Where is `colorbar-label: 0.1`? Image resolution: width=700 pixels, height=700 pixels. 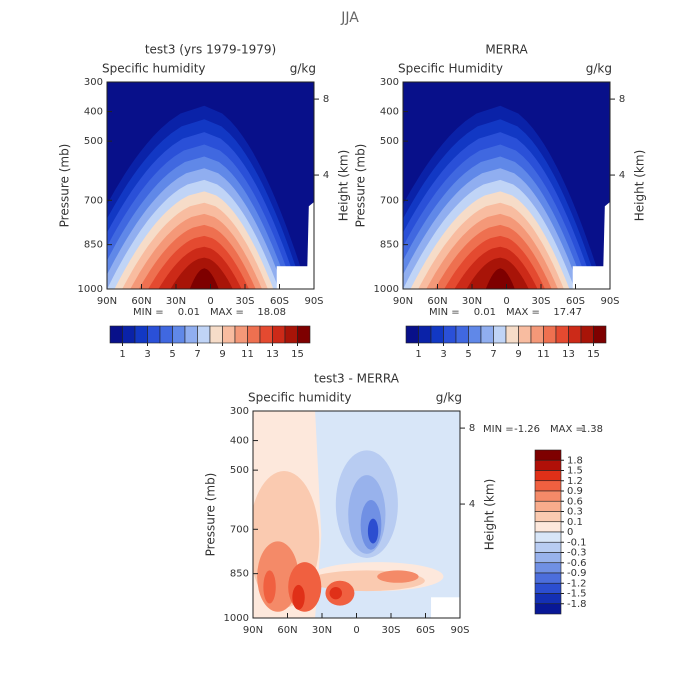
colorbar-label: 0.1 is located at coordinates (575, 522).